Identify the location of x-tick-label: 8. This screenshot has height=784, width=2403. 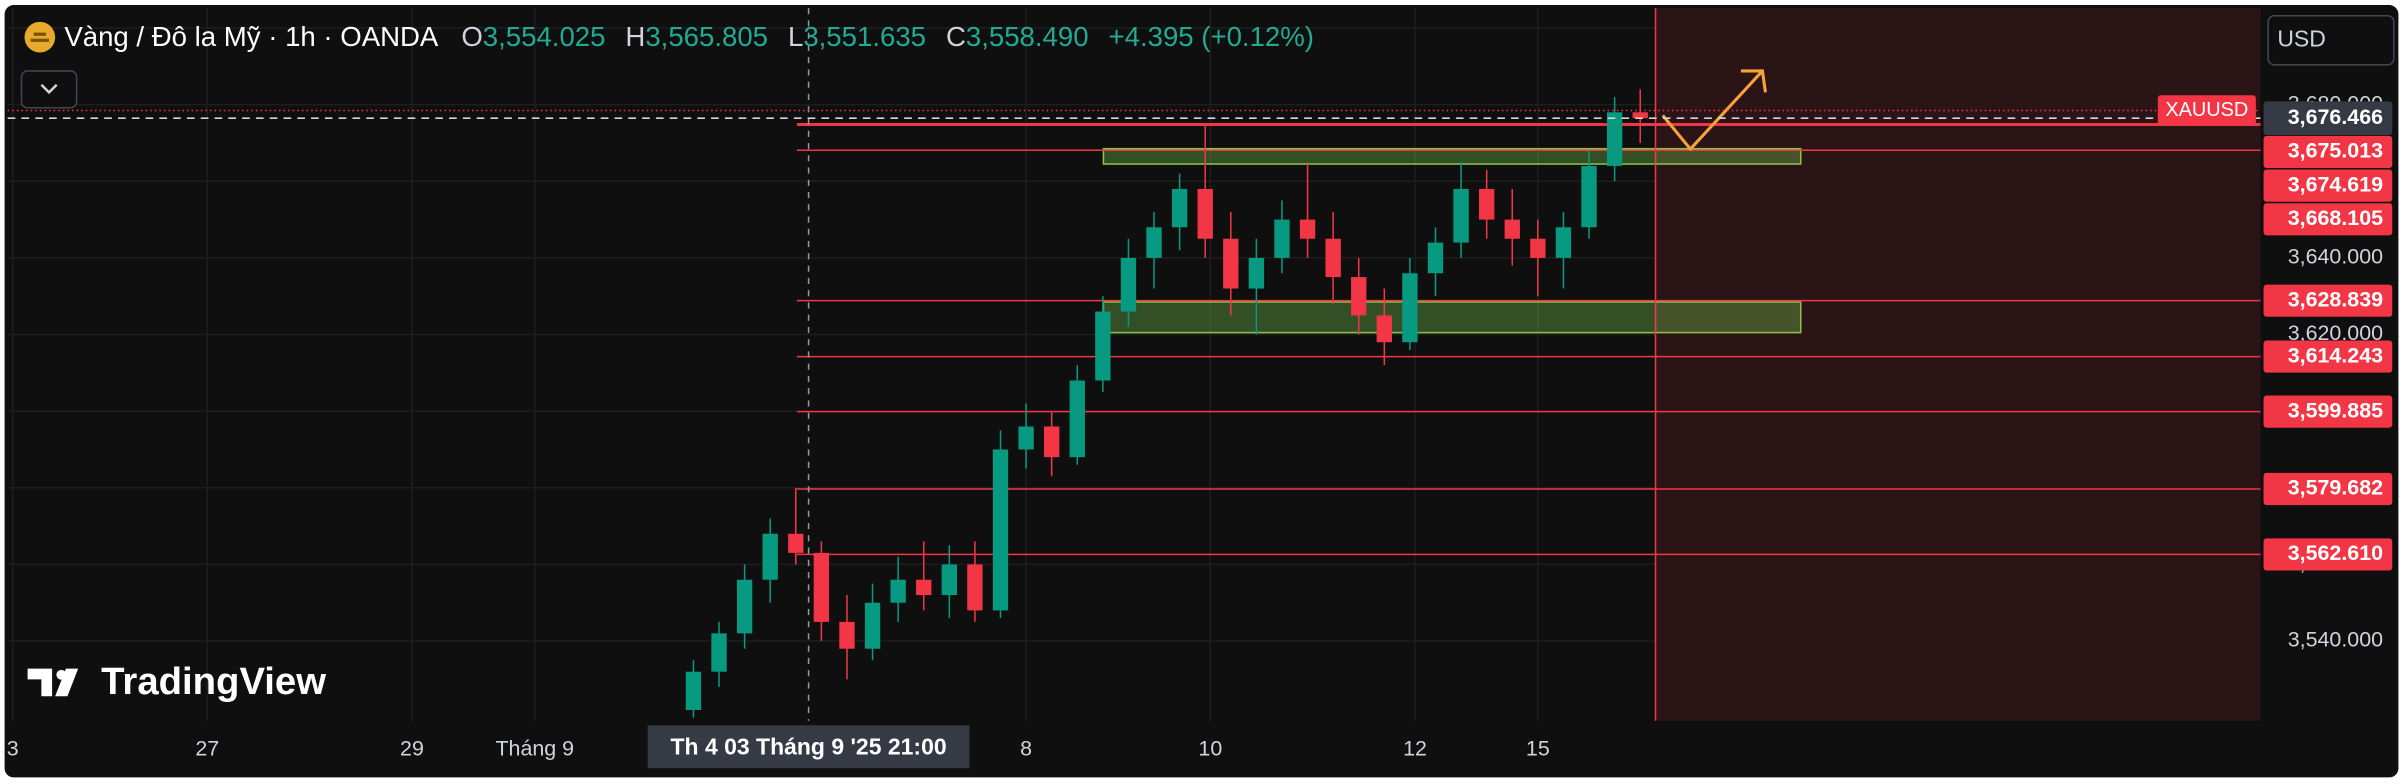
(1026, 749).